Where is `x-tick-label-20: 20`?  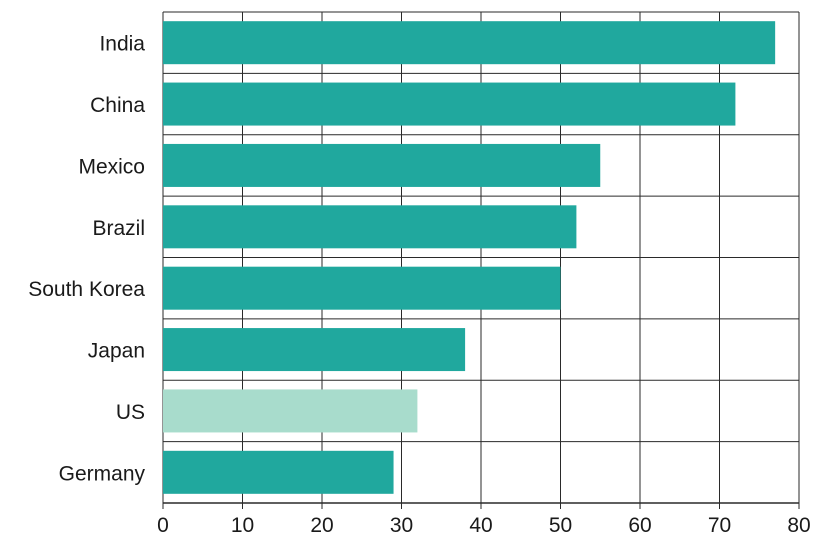 x-tick-label-20: 20 is located at coordinates (321, 525).